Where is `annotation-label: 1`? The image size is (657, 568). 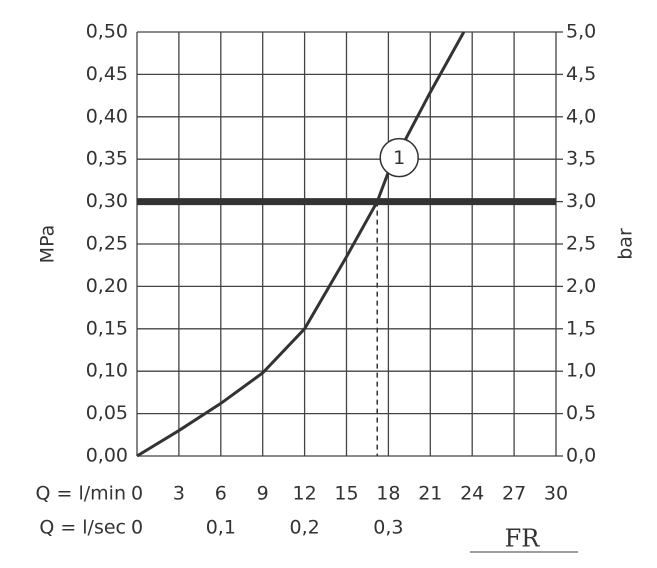 annotation-label: 1 is located at coordinates (399, 158).